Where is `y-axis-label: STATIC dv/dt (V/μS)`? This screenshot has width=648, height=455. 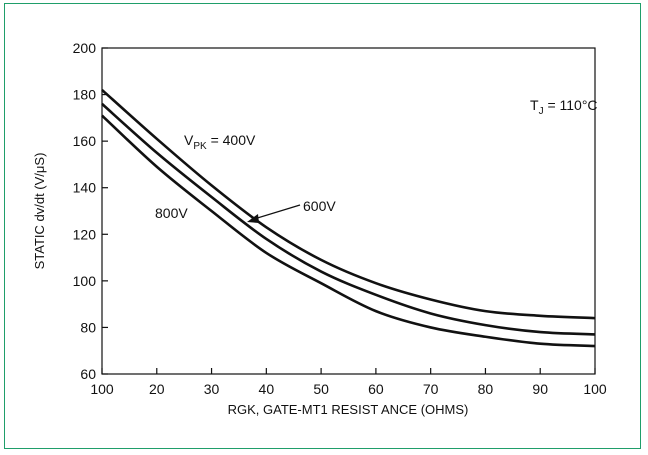 y-axis-label: STATIC dv/dt (V/μS) is located at coordinates (39, 211).